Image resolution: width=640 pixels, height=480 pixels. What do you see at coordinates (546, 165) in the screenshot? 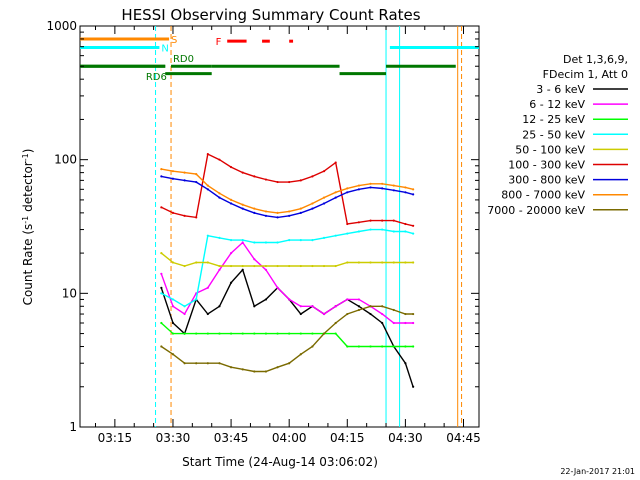
I see `legend-label: 100 - 300 keV` at bounding box center [546, 165].